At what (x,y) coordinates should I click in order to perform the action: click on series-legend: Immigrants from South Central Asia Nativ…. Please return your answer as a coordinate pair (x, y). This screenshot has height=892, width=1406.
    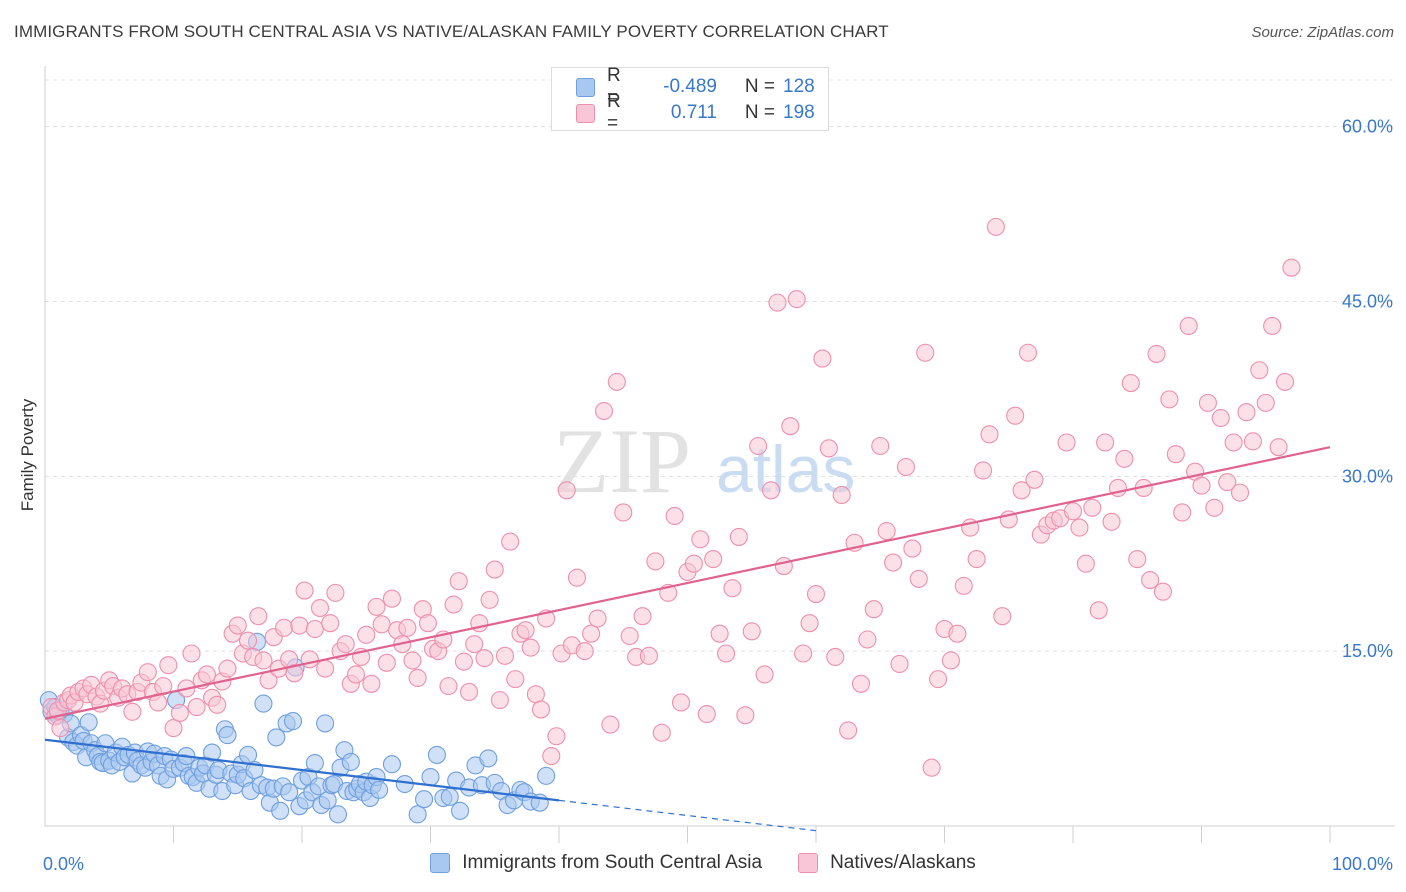
    Looking at the image, I should click on (703, 863).